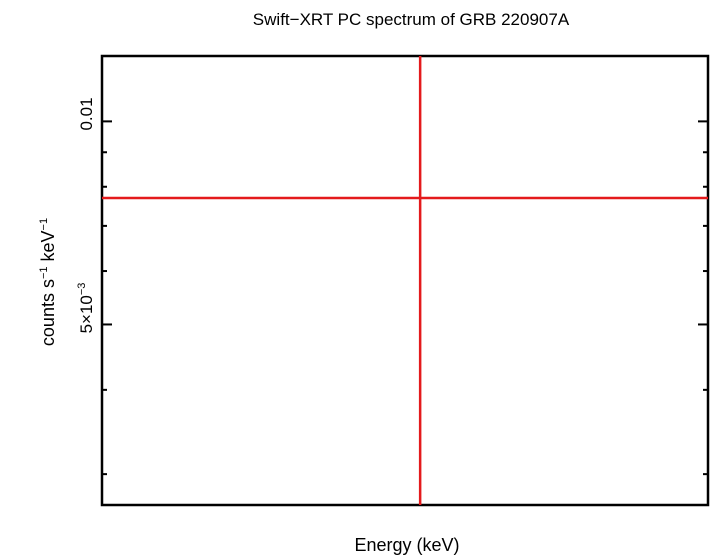  What do you see at coordinates (406, 545) in the screenshot?
I see `x-axis-label: Energy (keV)` at bounding box center [406, 545].